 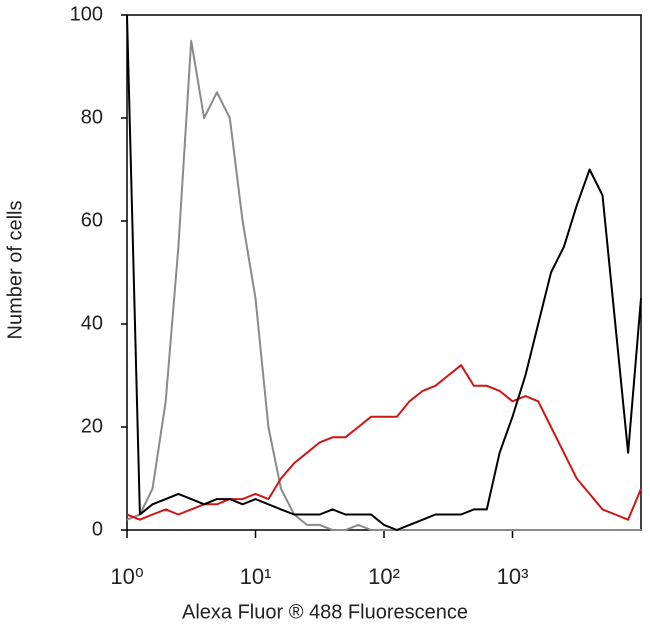 What do you see at coordinates (325, 612) in the screenshot?
I see `x-axis-label: Alexa Fluor ® 488 Fluorescence` at bounding box center [325, 612].